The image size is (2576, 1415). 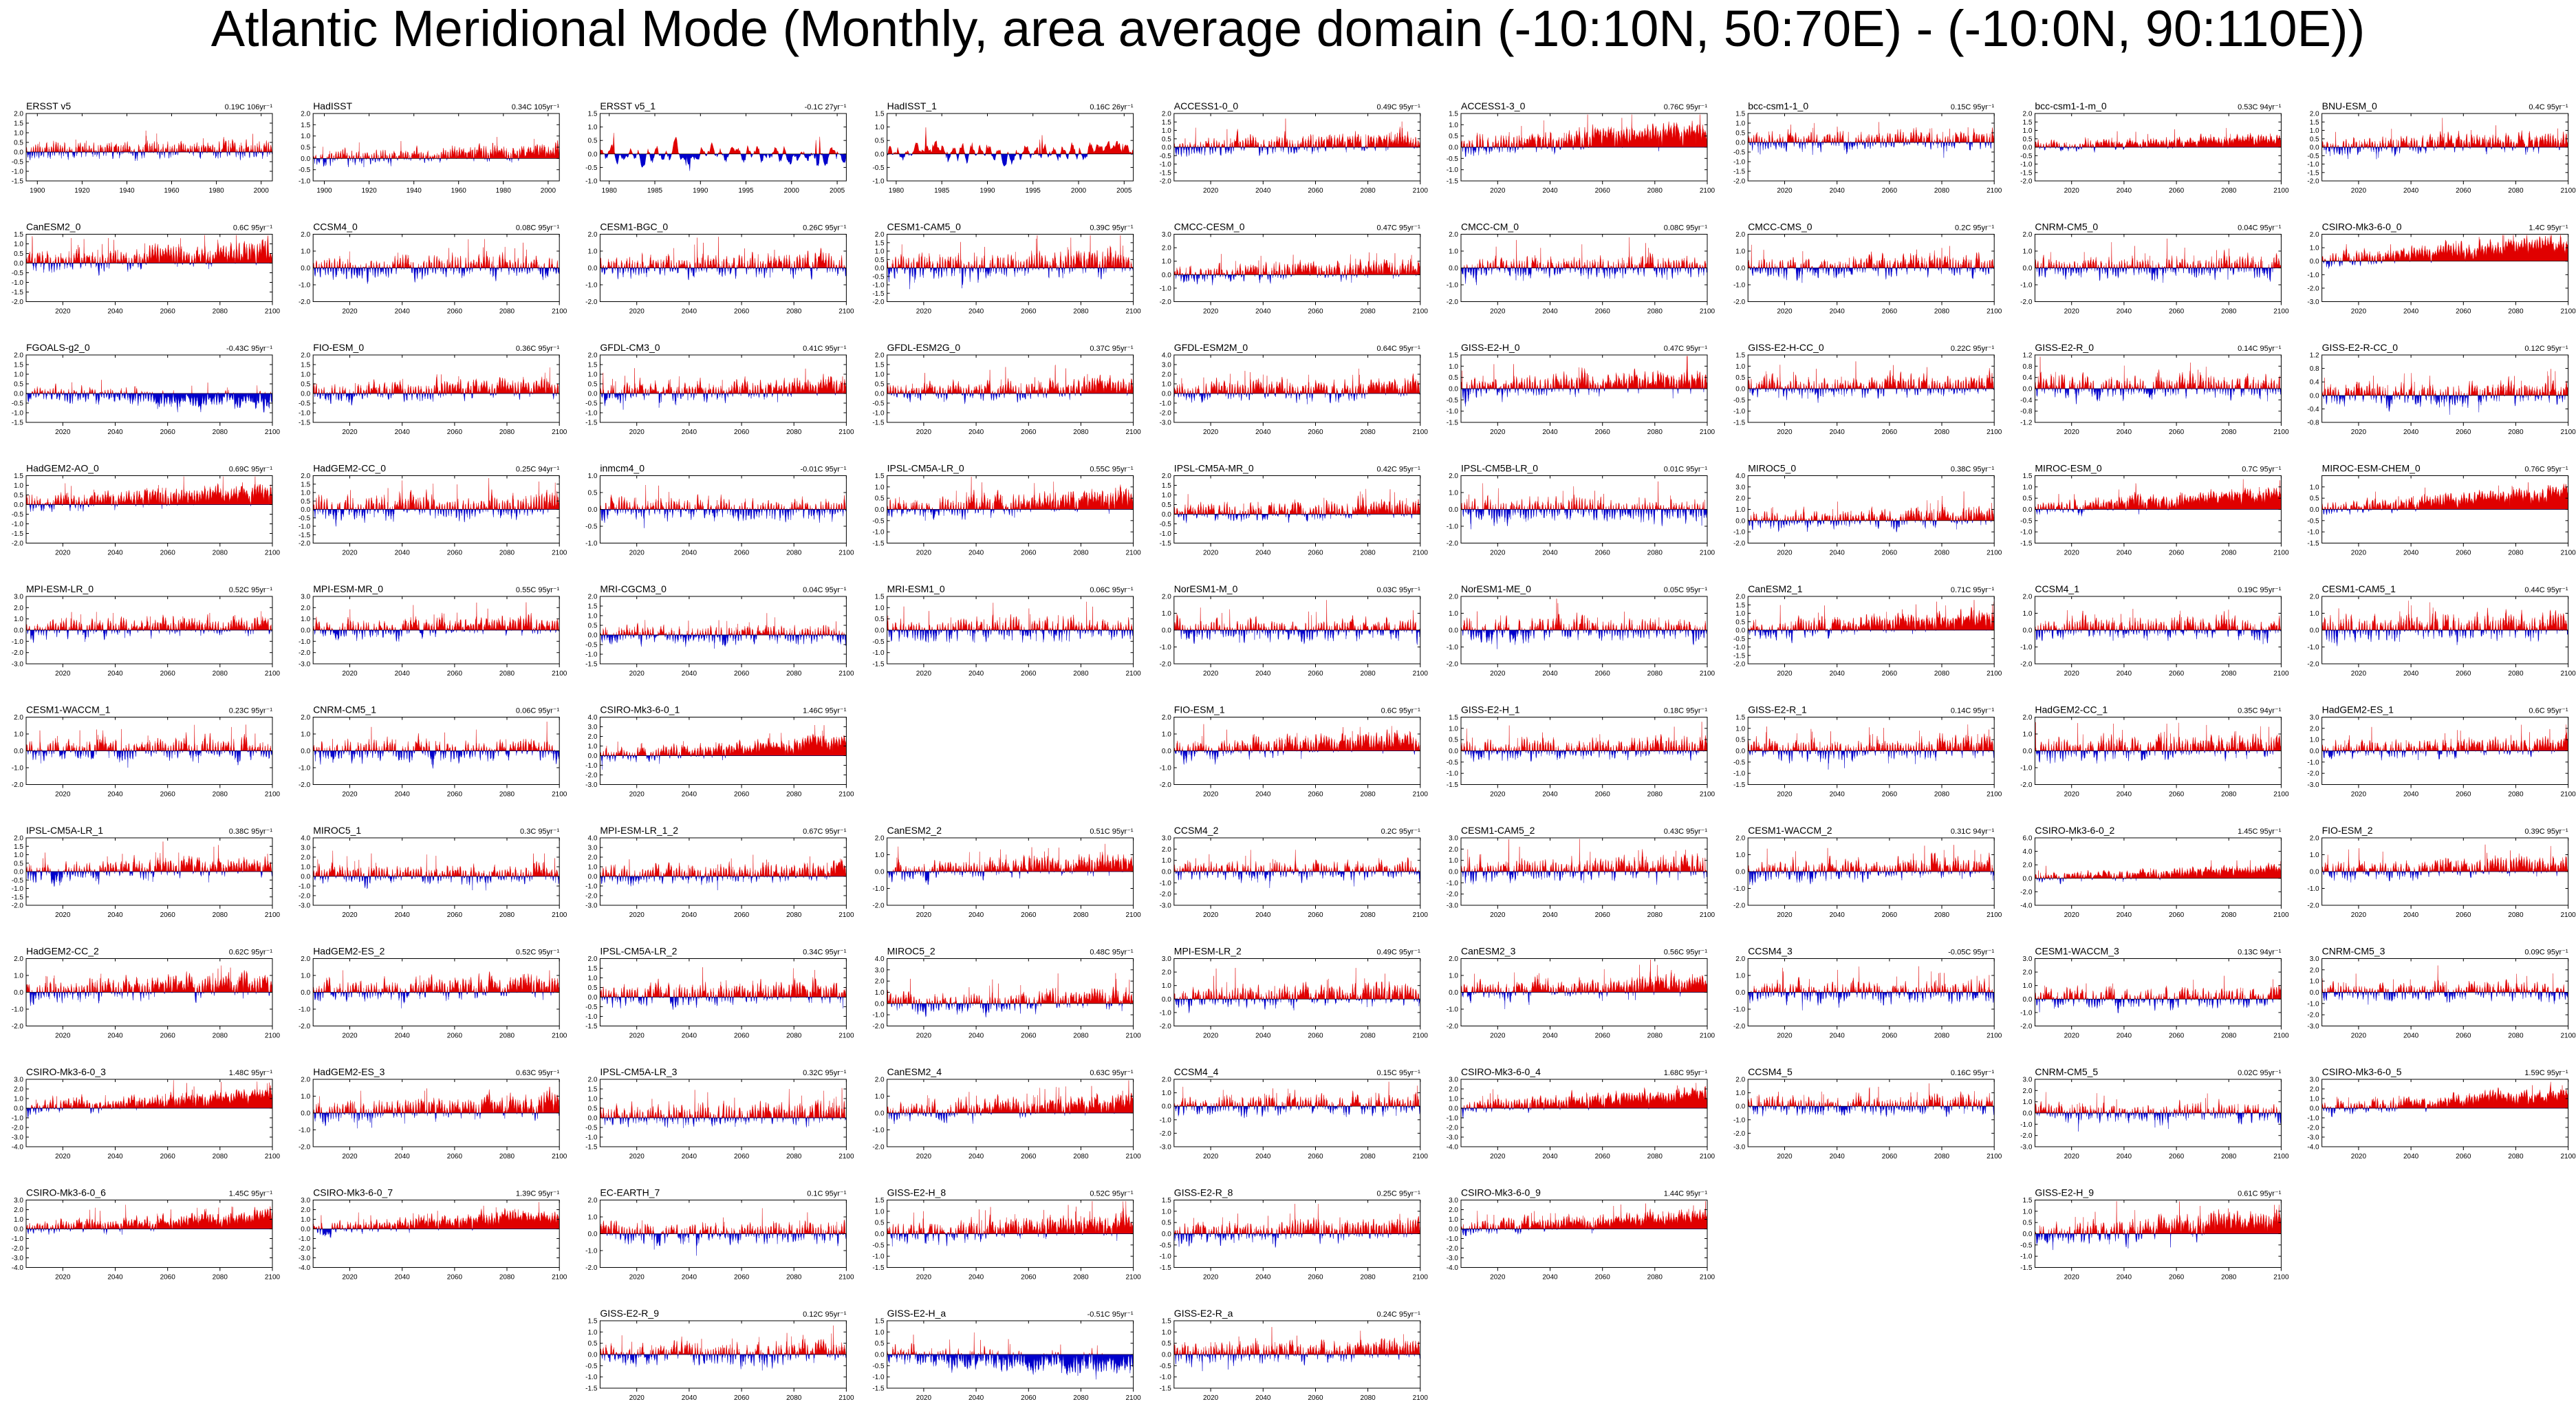 What do you see at coordinates (2347, 830) in the screenshot?
I see `panel-title: FIO-ESM_2` at bounding box center [2347, 830].